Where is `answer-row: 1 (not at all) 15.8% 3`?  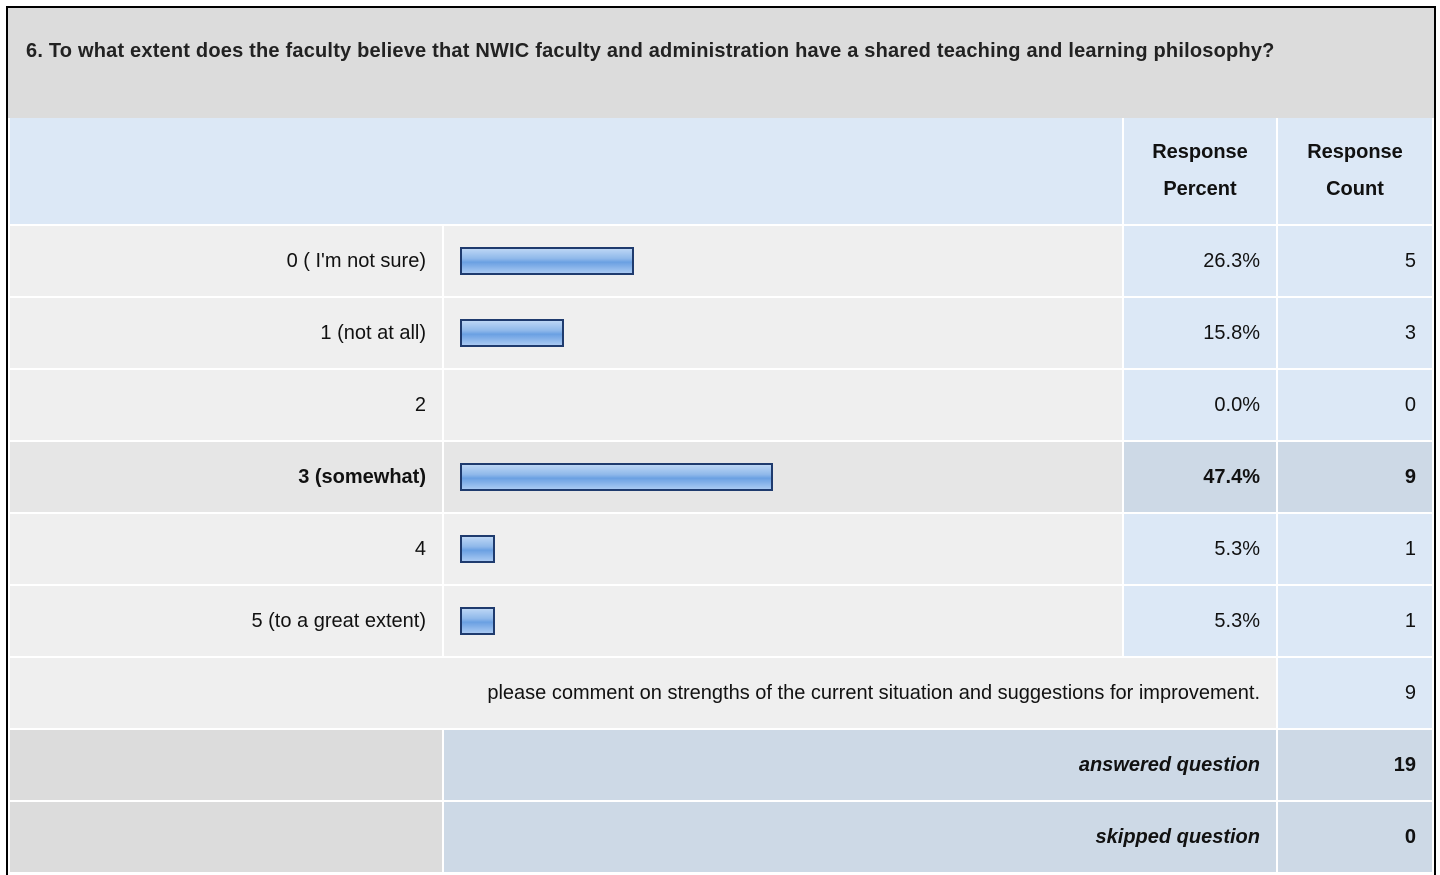 answer-row: 1 (not at all) 15.8% 3 is located at coordinates (721, 333).